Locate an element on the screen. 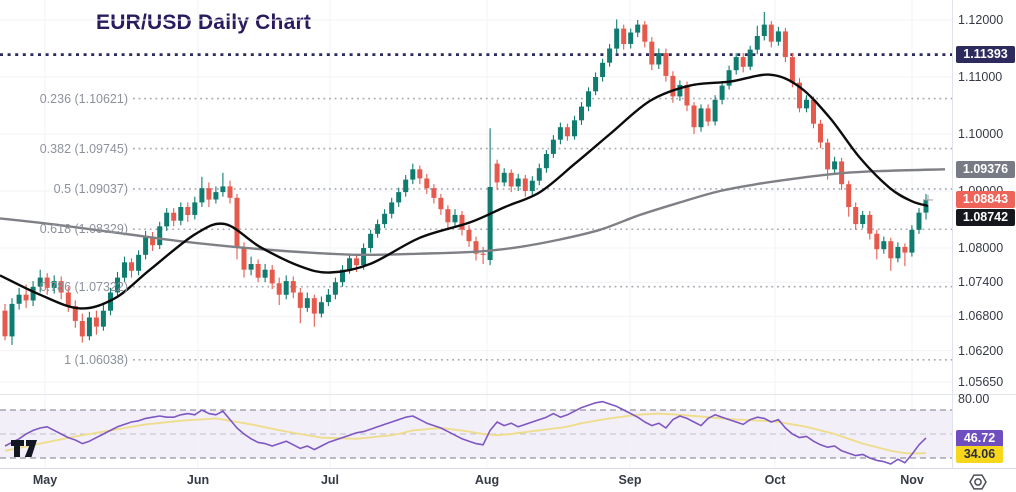  chart-title: EUR/USD Daily Chart is located at coordinates (204, 22).